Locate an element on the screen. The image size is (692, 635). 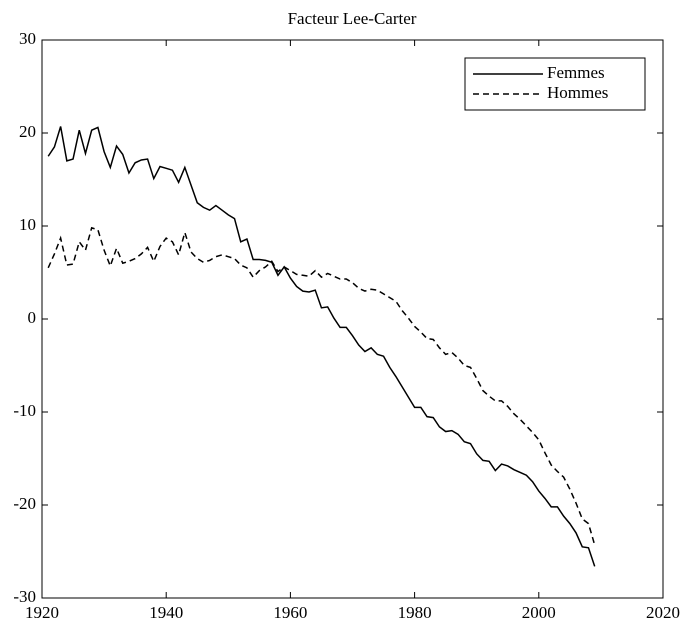
x-tick-label: 1940 is located at coordinates (166, 612).